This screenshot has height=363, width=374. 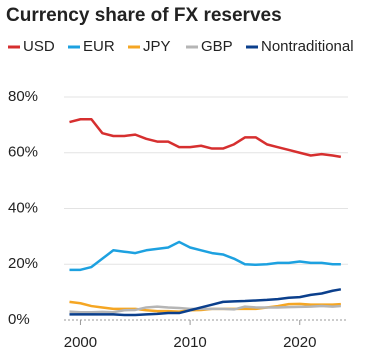 What do you see at coordinates (23, 96) in the screenshot?
I see `y-tick-label: 80%` at bounding box center [23, 96].